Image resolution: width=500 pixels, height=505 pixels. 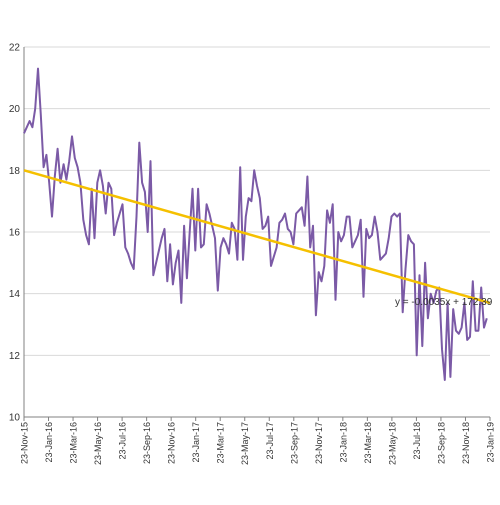 What do you see at coordinates (172, 443) in the screenshot?
I see `x-tick-label: 23-Nov-16` at bounding box center [172, 443].